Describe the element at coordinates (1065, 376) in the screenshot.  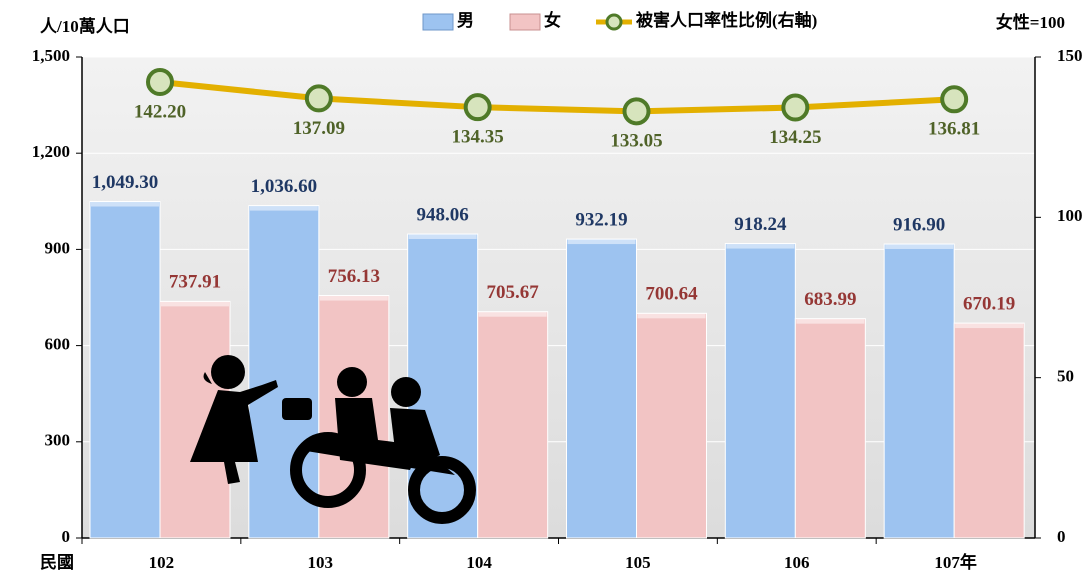
I see `y2-tick-label: 50` at that location.